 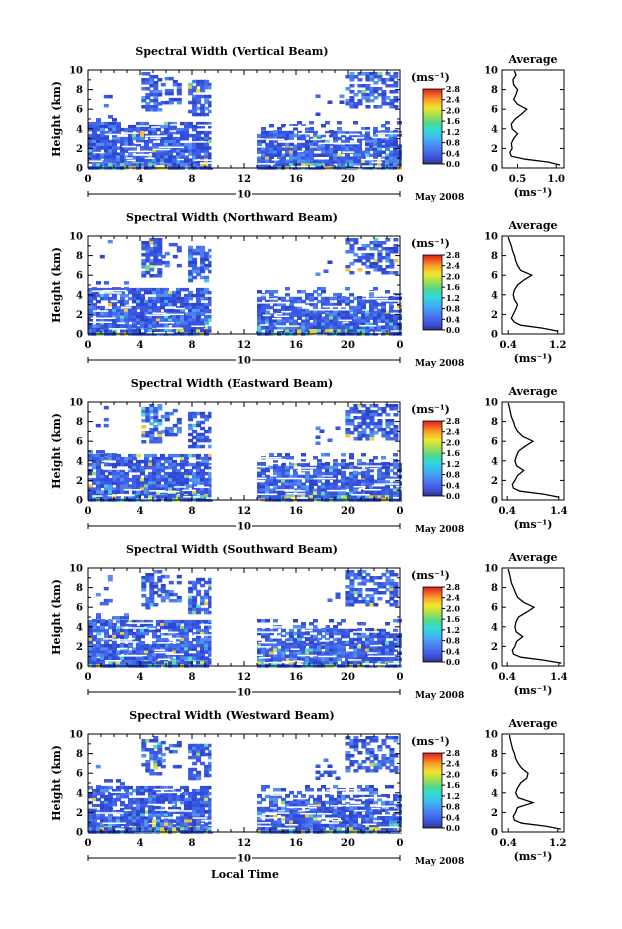 I want to click on day-marker-gap, so click(x=244, y=194).